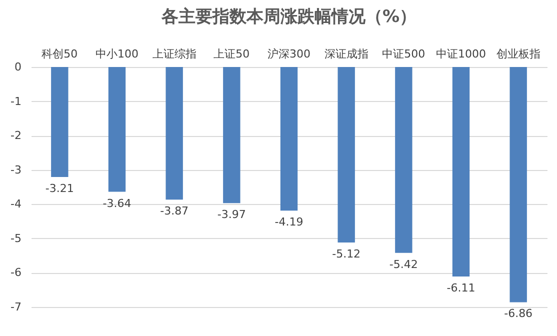  What do you see at coordinates (16, 135) in the screenshot?
I see `y-tick-label: -2` at bounding box center [16, 135].